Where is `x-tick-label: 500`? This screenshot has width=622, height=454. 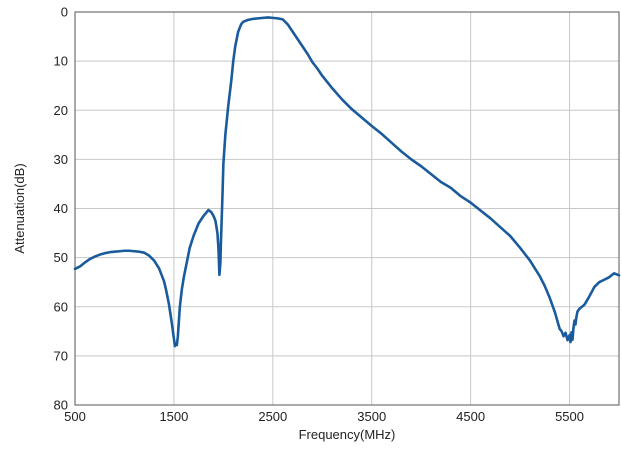 x-tick-label: 500 is located at coordinates (75, 416).